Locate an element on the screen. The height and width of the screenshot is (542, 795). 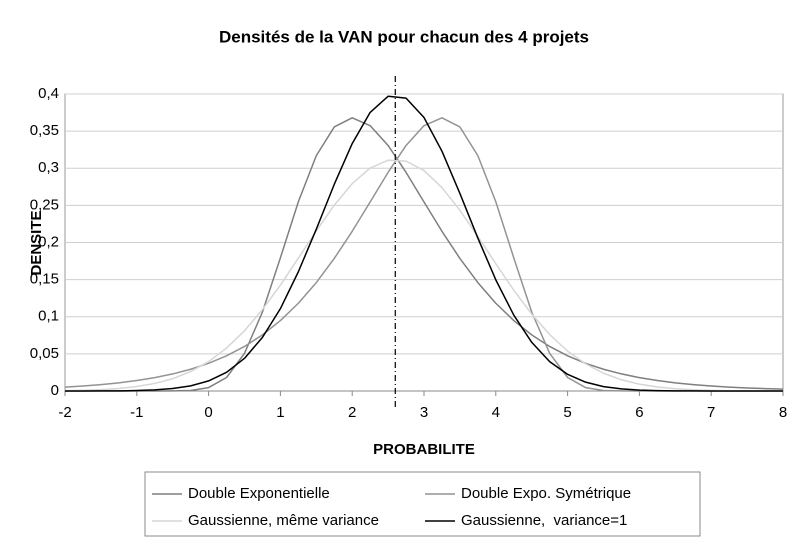
y-tick-label: 0,35 is located at coordinates (44, 130).